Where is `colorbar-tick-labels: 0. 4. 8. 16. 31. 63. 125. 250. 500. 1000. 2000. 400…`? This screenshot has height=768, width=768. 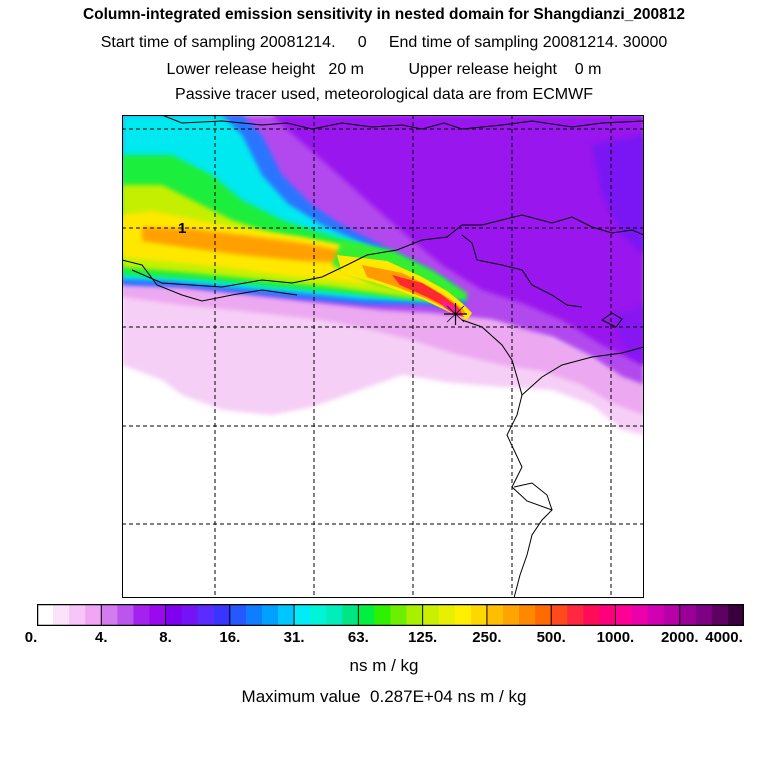 colorbar-tick-labels: 0. 4. 8. 16. 31. 63. 125. 250. 500. 1000. 2000. 400… is located at coordinates (384, 640).